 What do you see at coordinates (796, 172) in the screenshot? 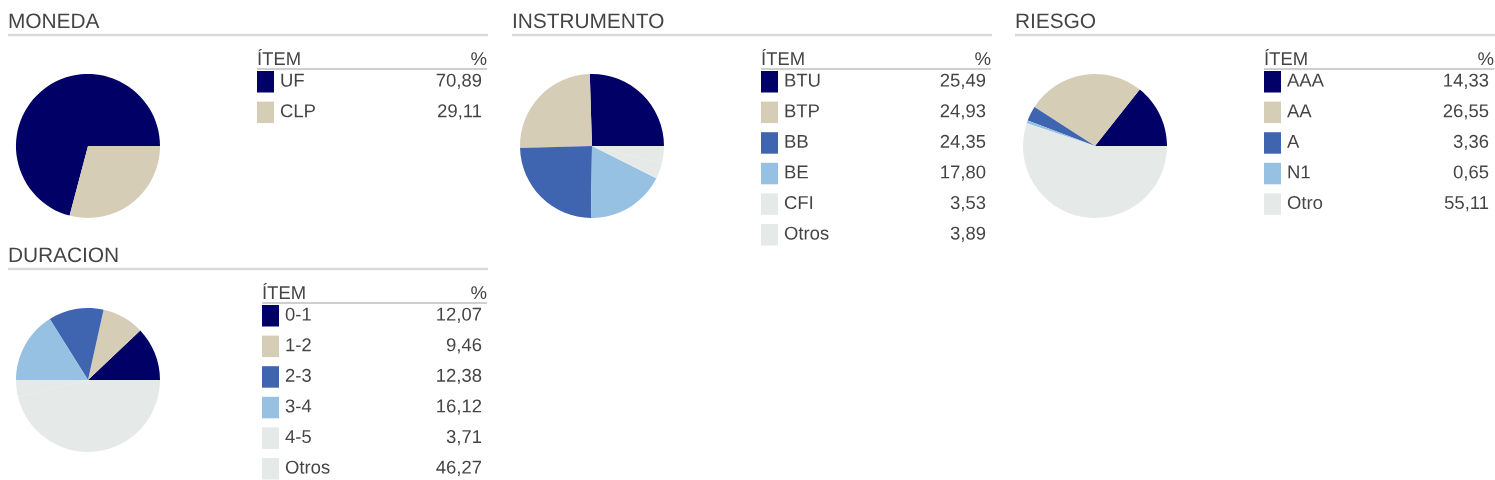
I see `legend-label: BE` at bounding box center [796, 172].